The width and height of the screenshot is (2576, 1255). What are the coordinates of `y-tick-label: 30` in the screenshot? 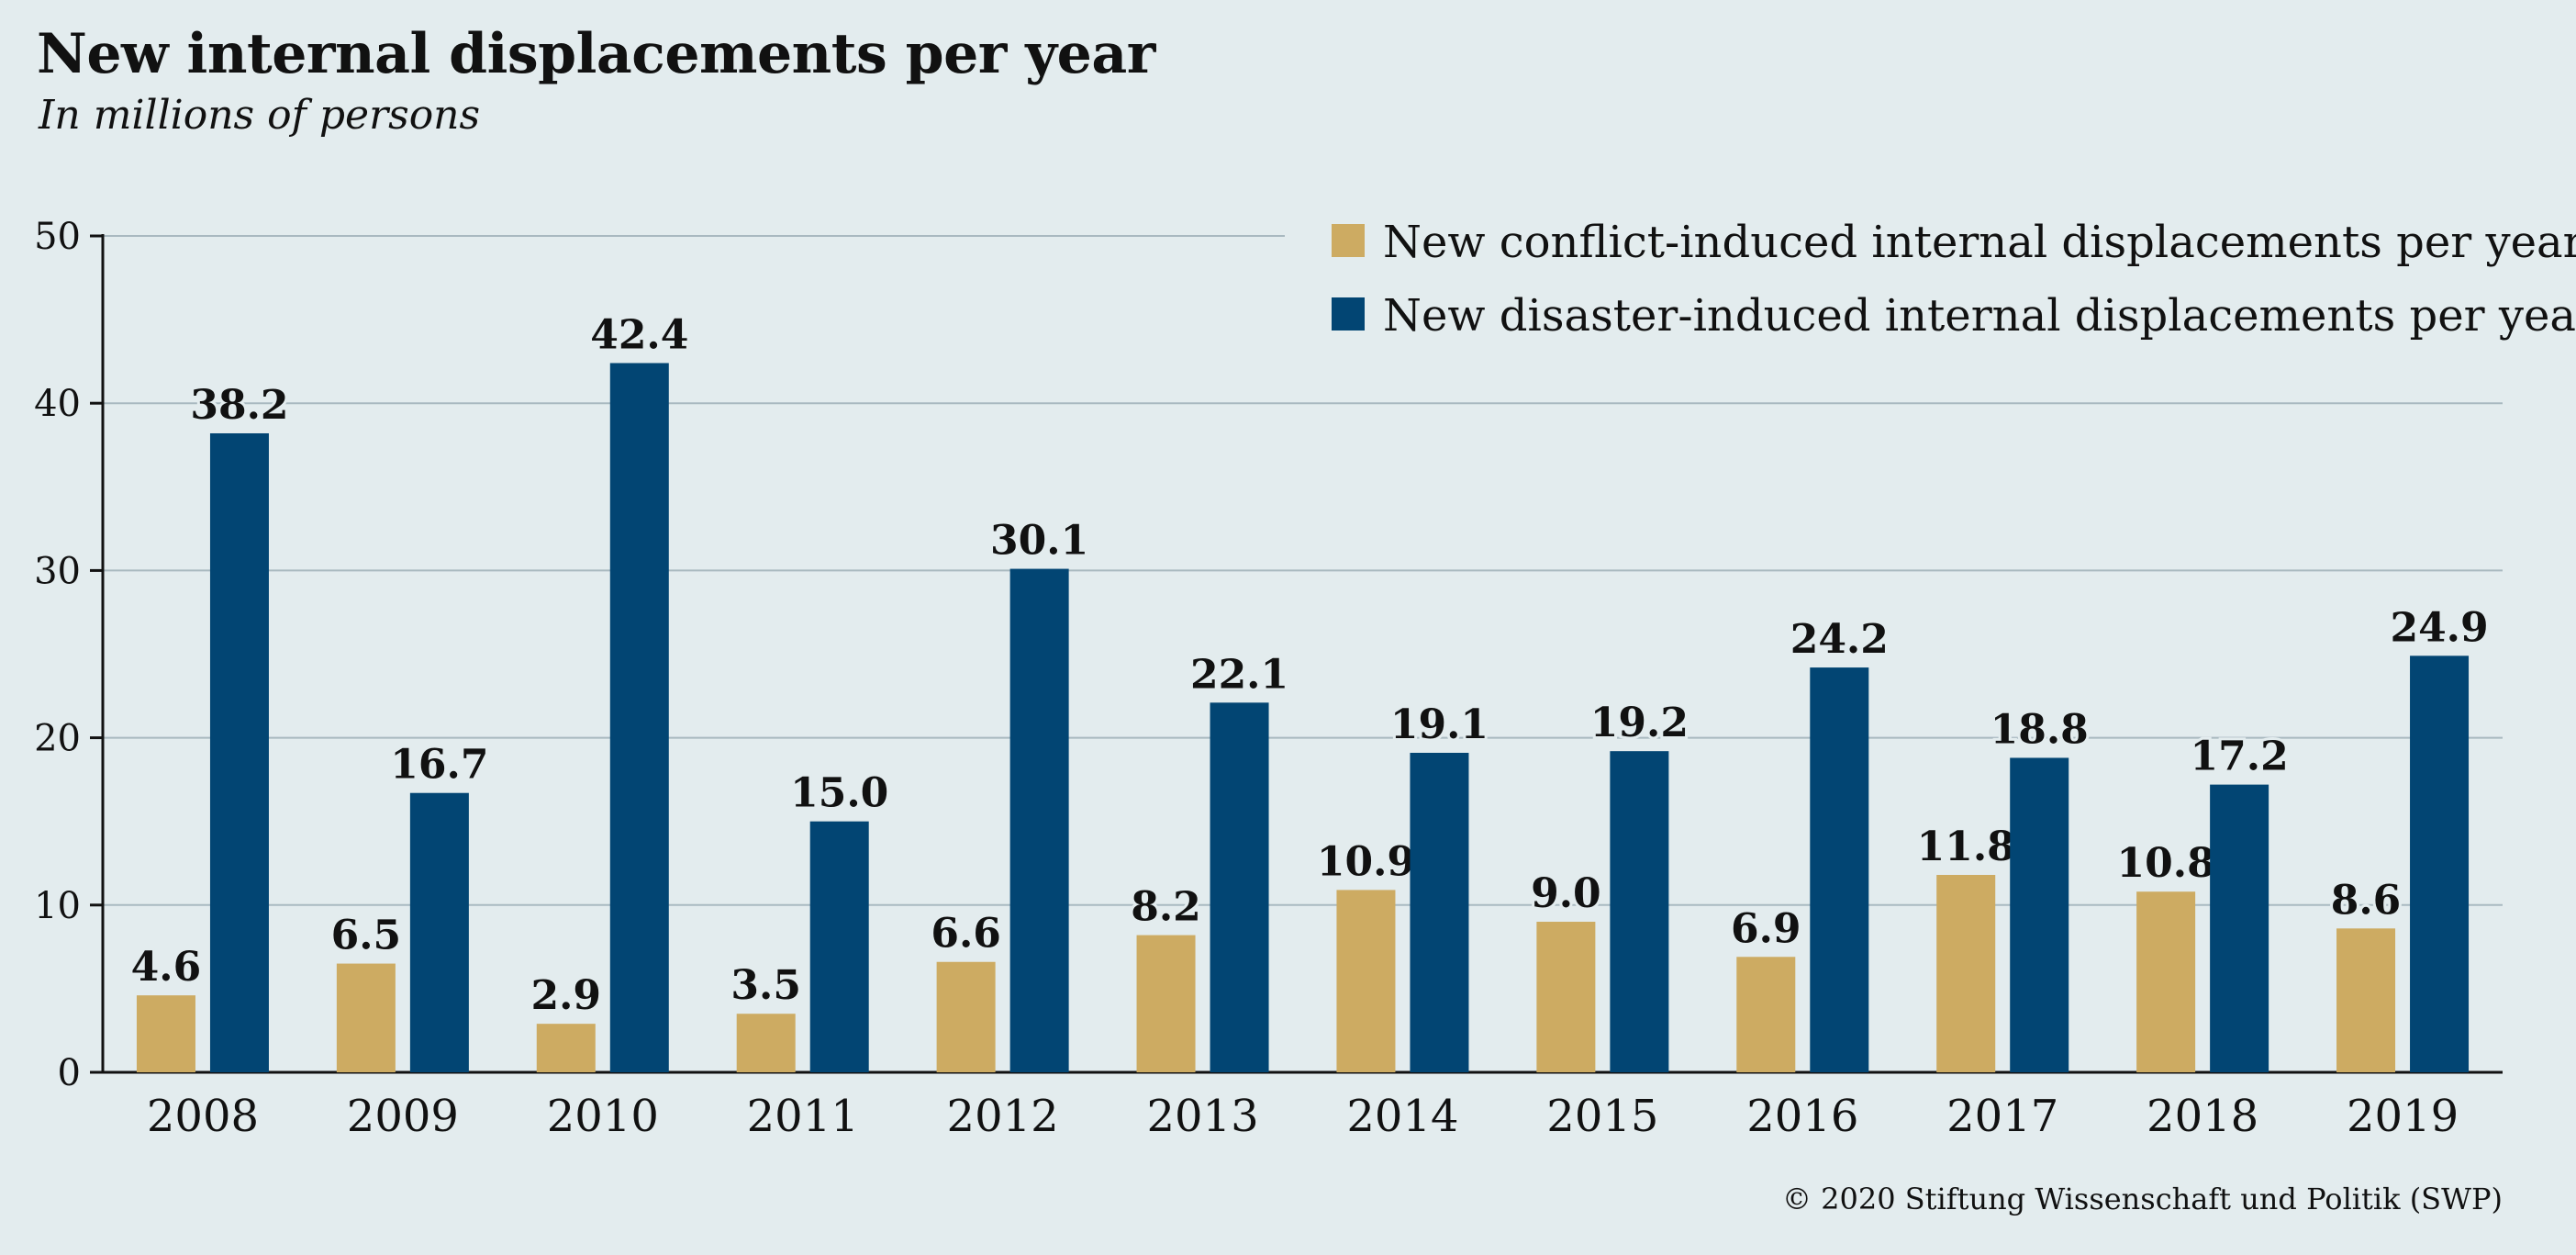 It's located at (57, 571).